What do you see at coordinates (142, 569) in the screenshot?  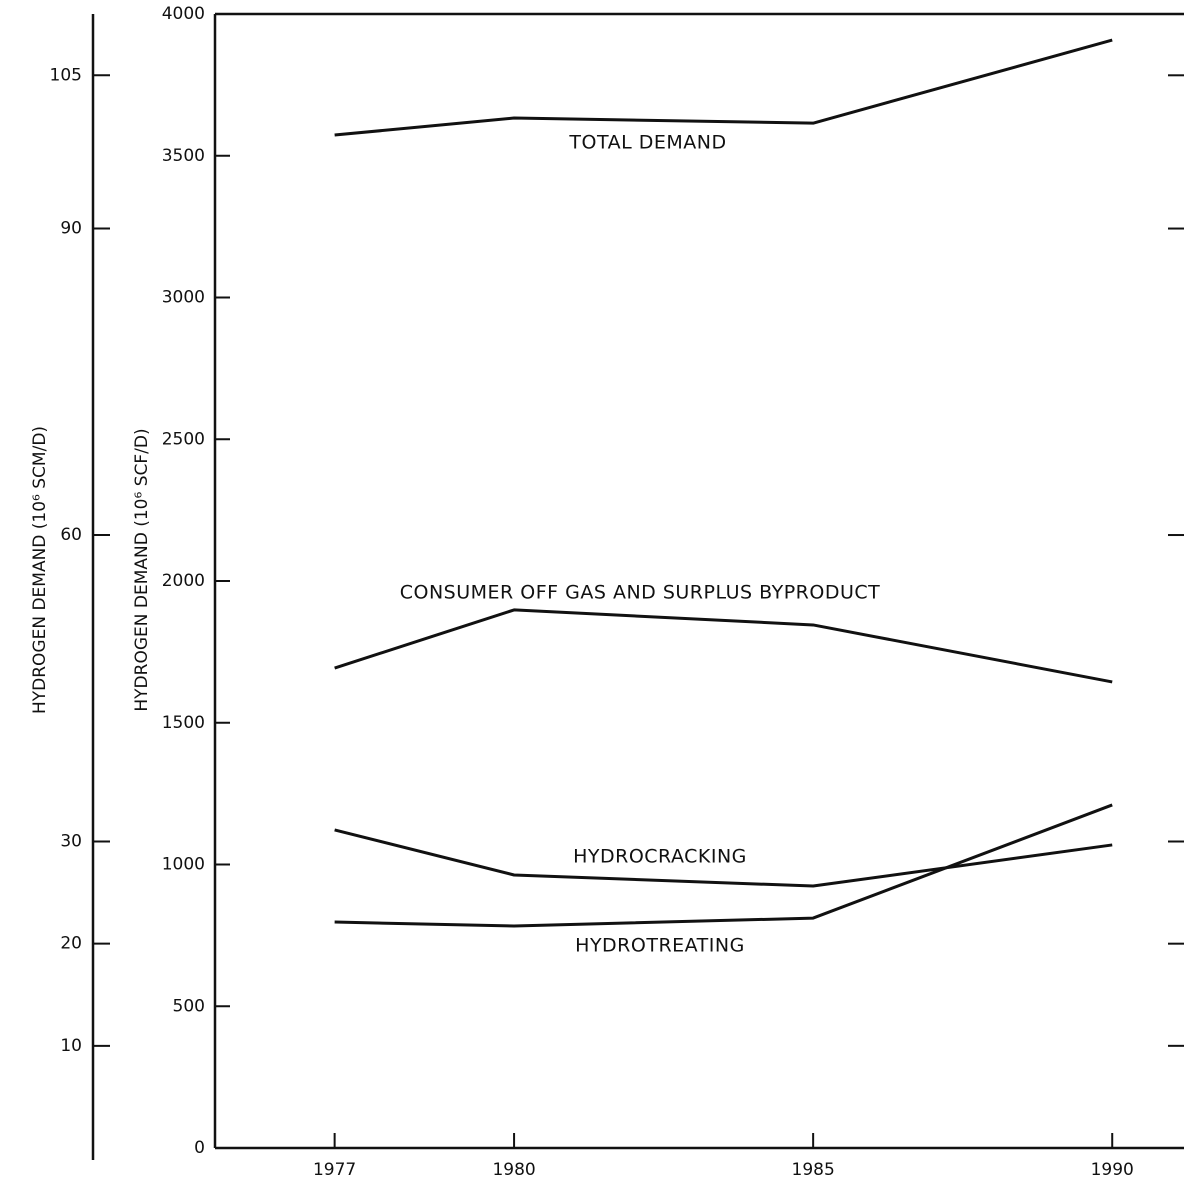 I see `y-axis-label: HYDROGEN DEMAND (10⁶ SCF/D)` at bounding box center [142, 569].